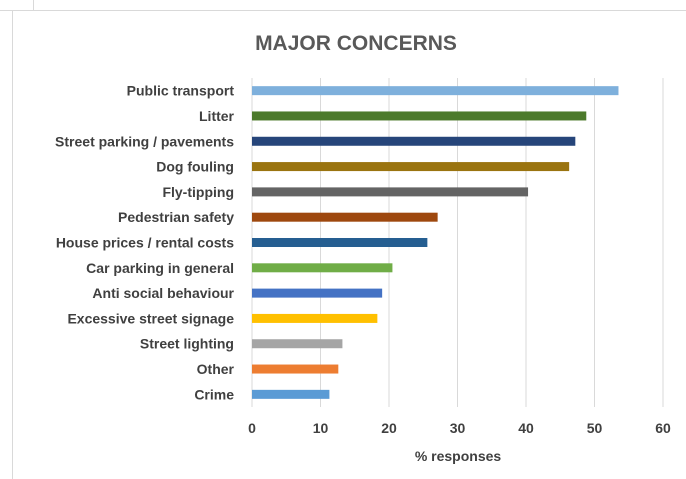  I want to click on bar-anti-social-behaviour, so click(317, 293).